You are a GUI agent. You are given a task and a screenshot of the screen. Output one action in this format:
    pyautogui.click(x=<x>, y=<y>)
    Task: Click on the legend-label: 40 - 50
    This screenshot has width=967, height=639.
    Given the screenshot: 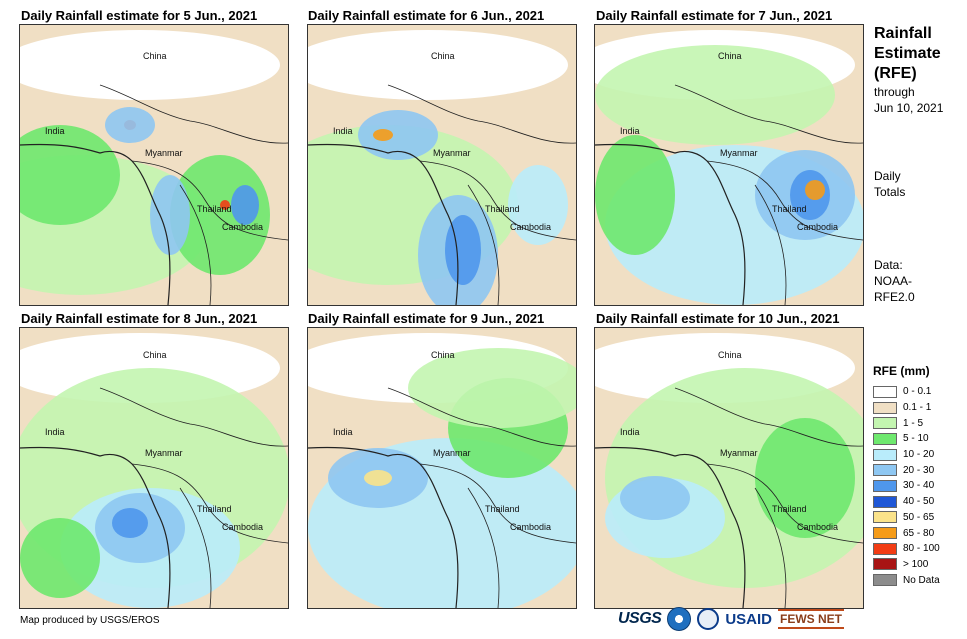 What is the action you would take?
    pyautogui.click(x=919, y=502)
    